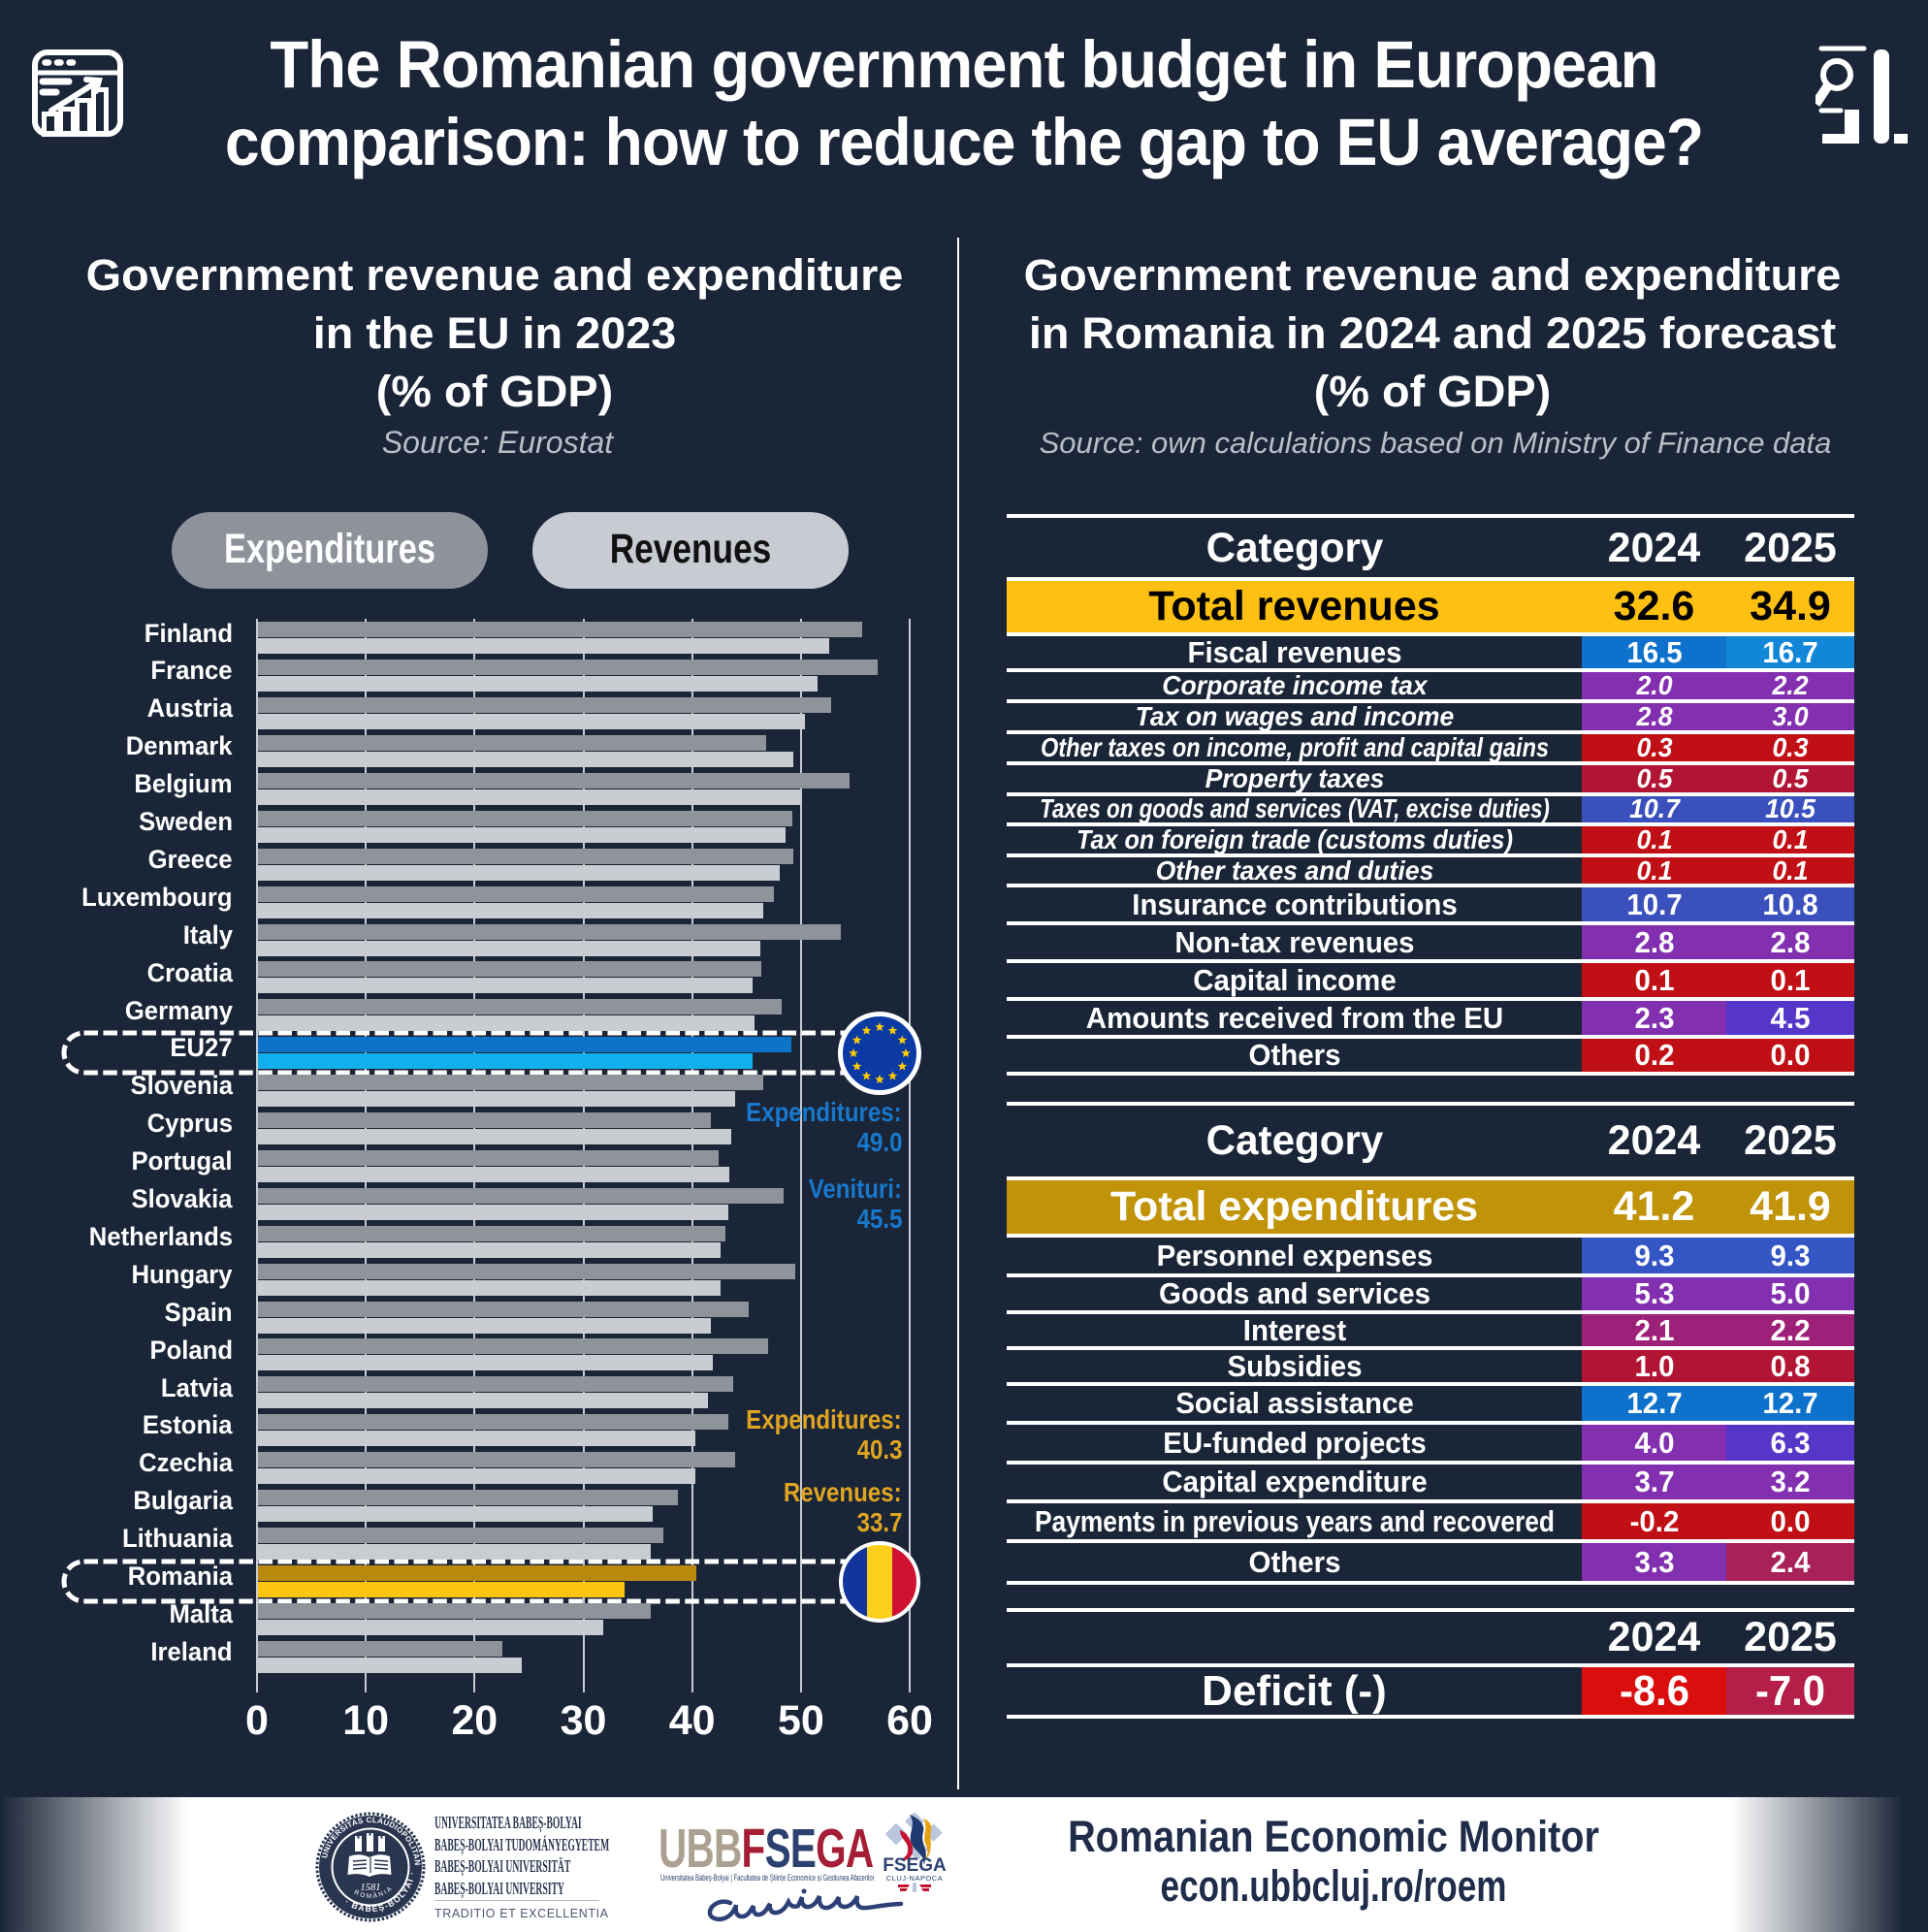 This screenshot has height=1932, width=1928. I want to click on svg-text: 1581, so click(371, 1888).